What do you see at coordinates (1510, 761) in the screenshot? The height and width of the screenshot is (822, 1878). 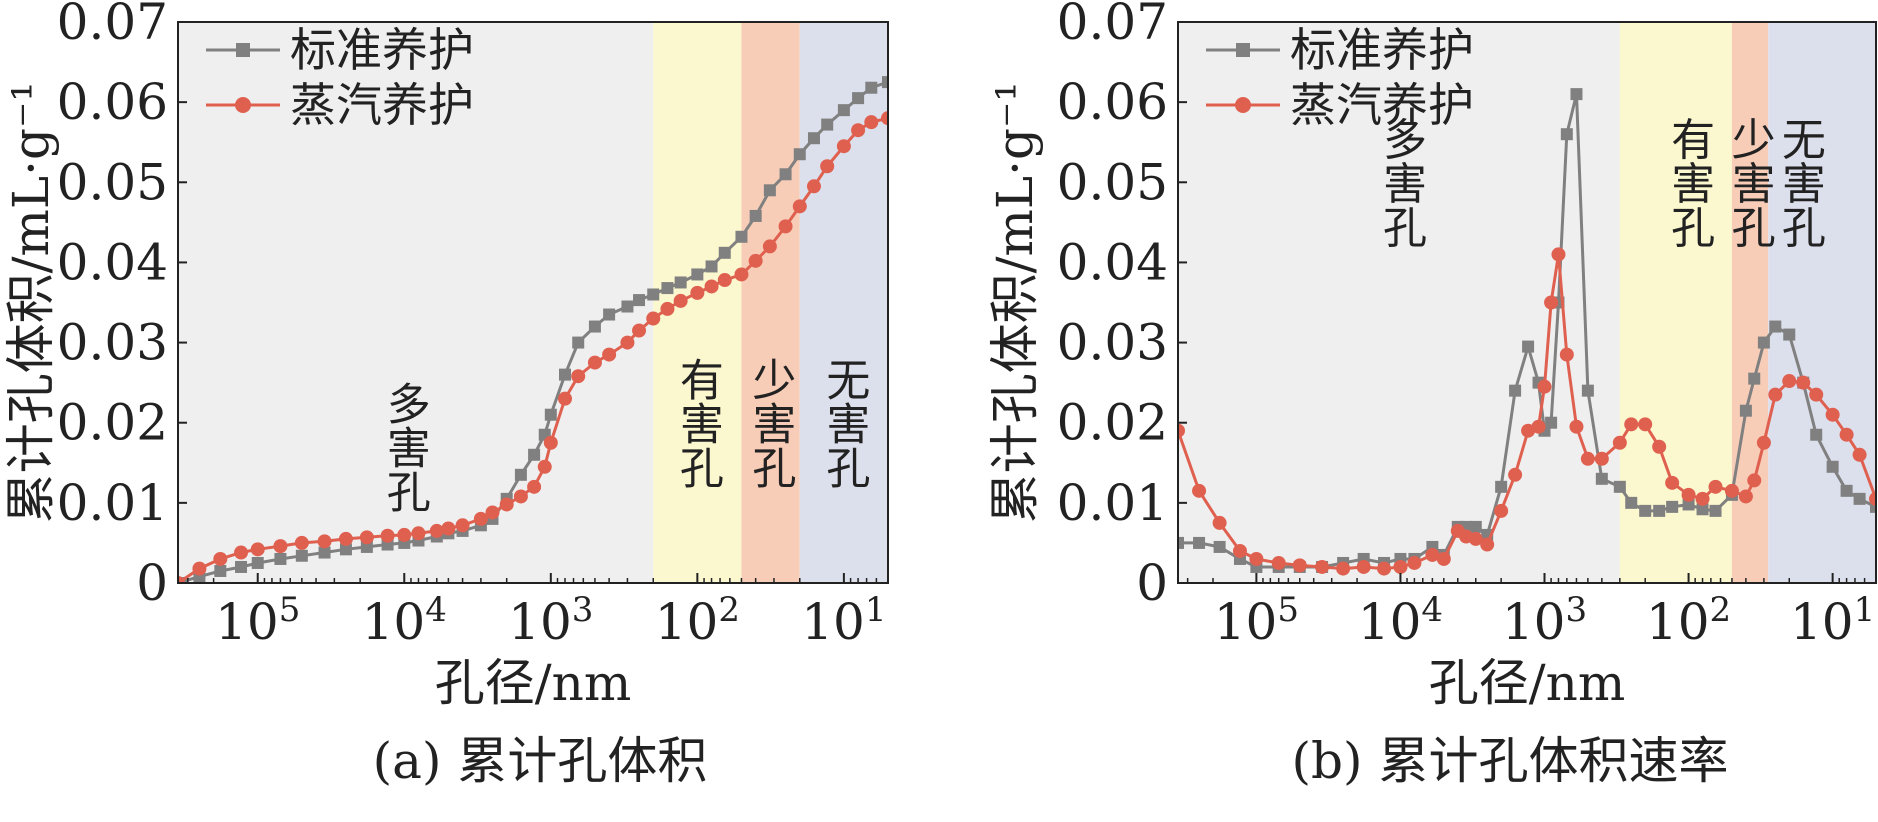 I see `panel-caption: (b) 累计孔体积速率` at bounding box center [1510, 761].